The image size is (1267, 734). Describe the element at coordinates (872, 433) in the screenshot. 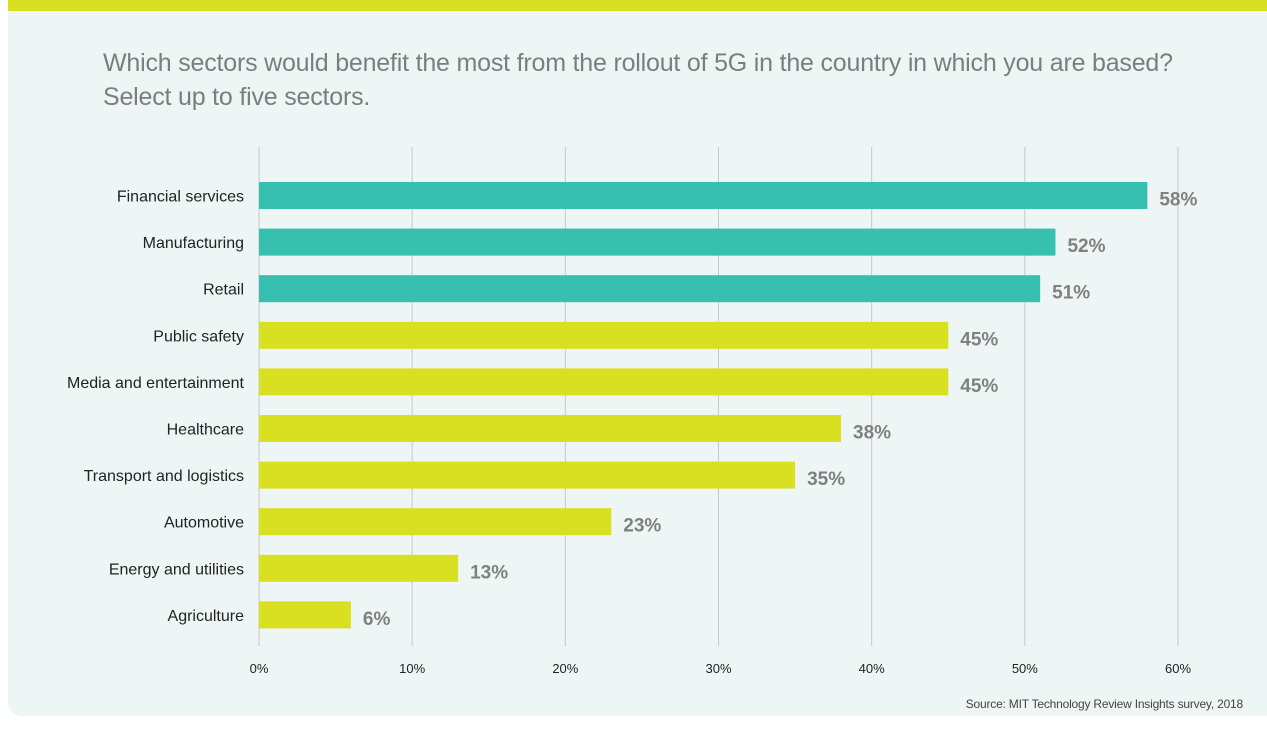

I see `value-label: 38%` at that location.